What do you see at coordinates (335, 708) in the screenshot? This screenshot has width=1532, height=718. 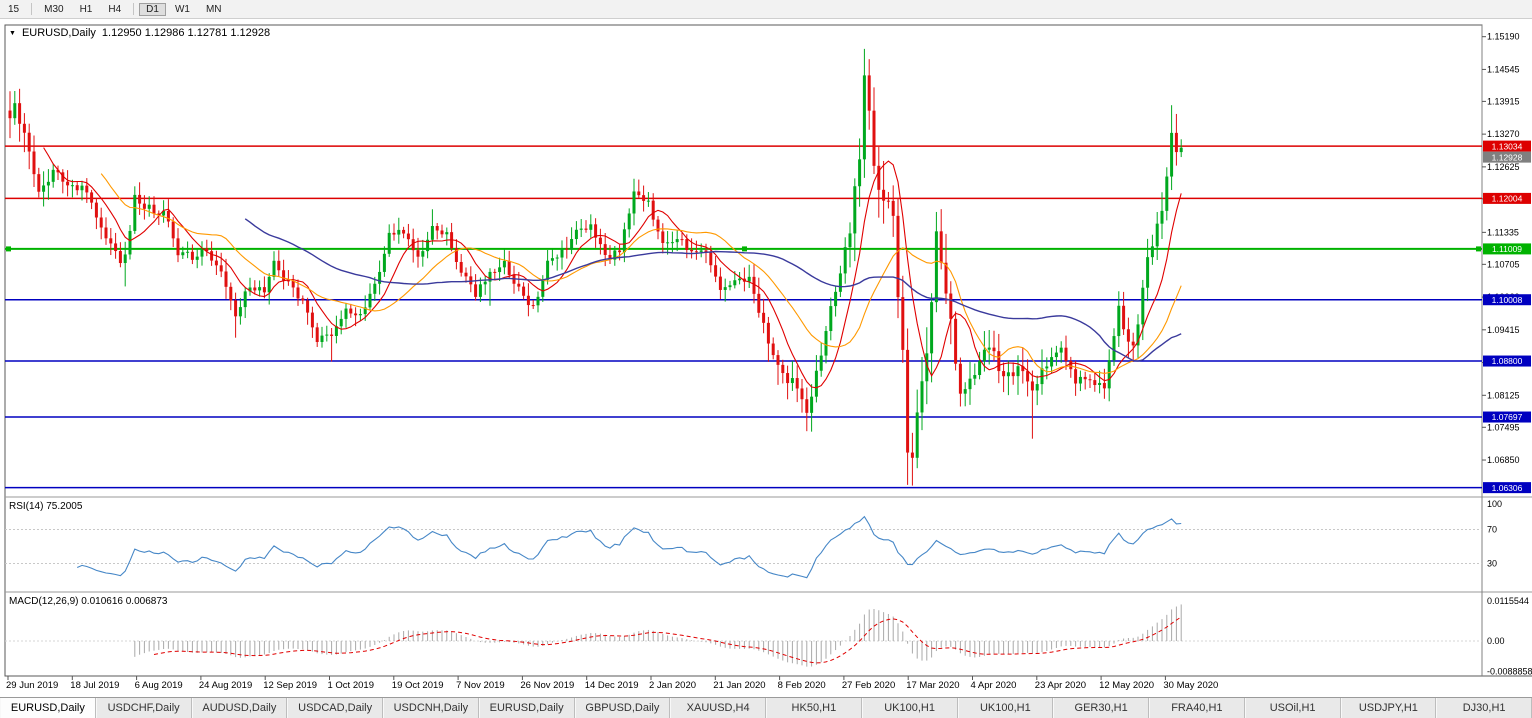 I see `symbol-tab: USDCAD,Daily` at bounding box center [335, 708].